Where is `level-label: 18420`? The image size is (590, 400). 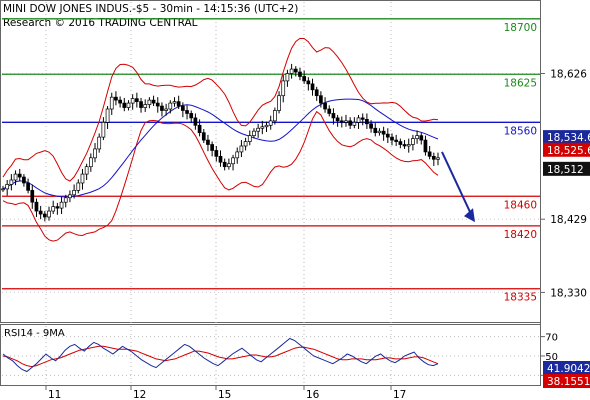 level-label: 18420 is located at coordinates (520, 235).